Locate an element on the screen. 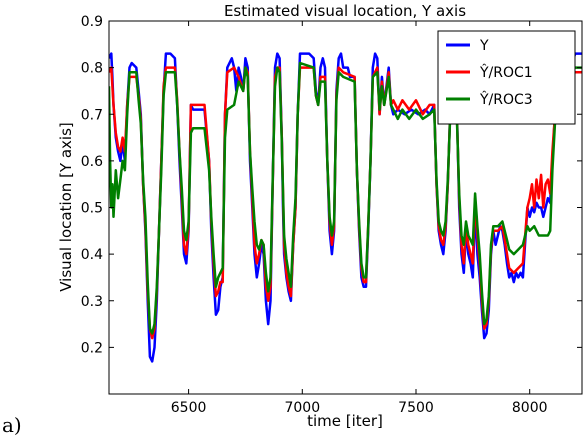 Image resolution: width=587 pixels, height=437 pixels. y-tick-label: 0.3 is located at coordinates (92, 302).